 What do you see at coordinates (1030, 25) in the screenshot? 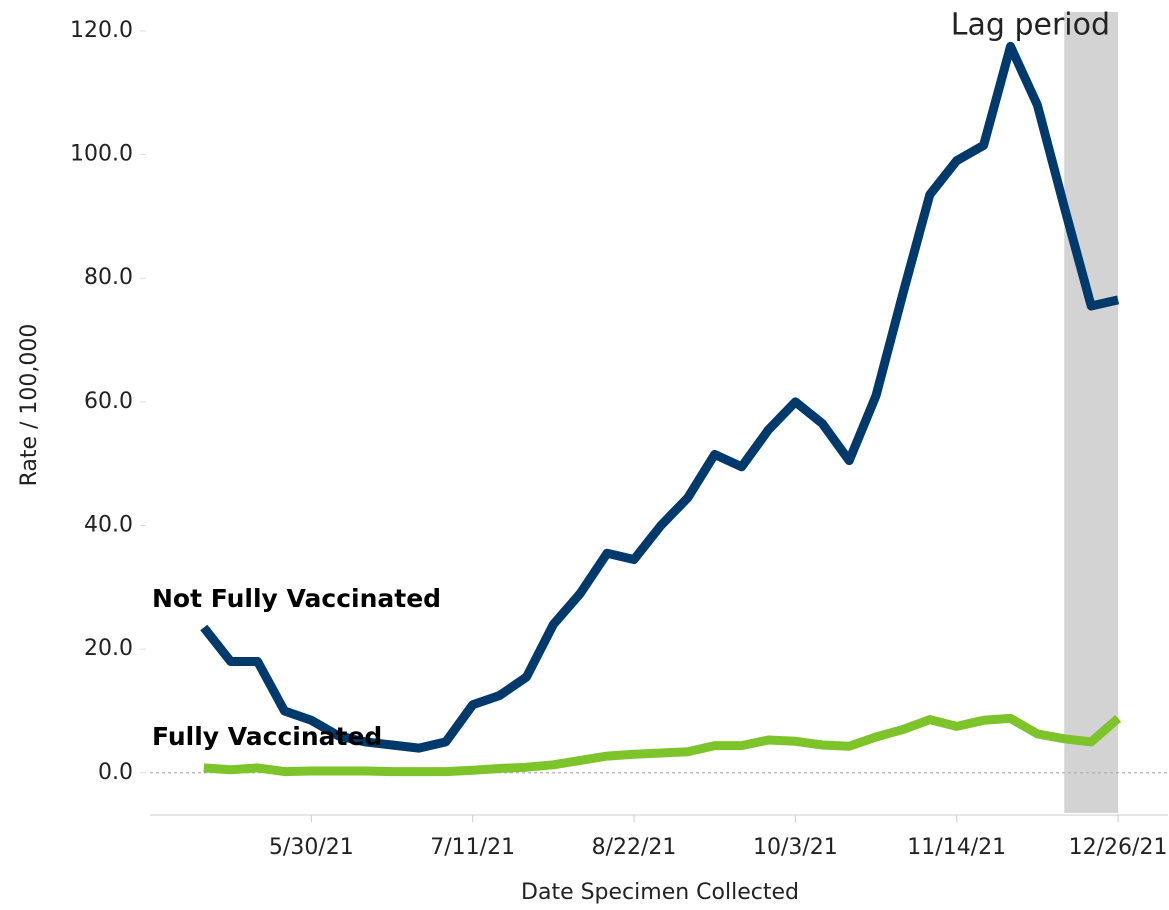
I see `lag-label: Lag period` at bounding box center [1030, 25].